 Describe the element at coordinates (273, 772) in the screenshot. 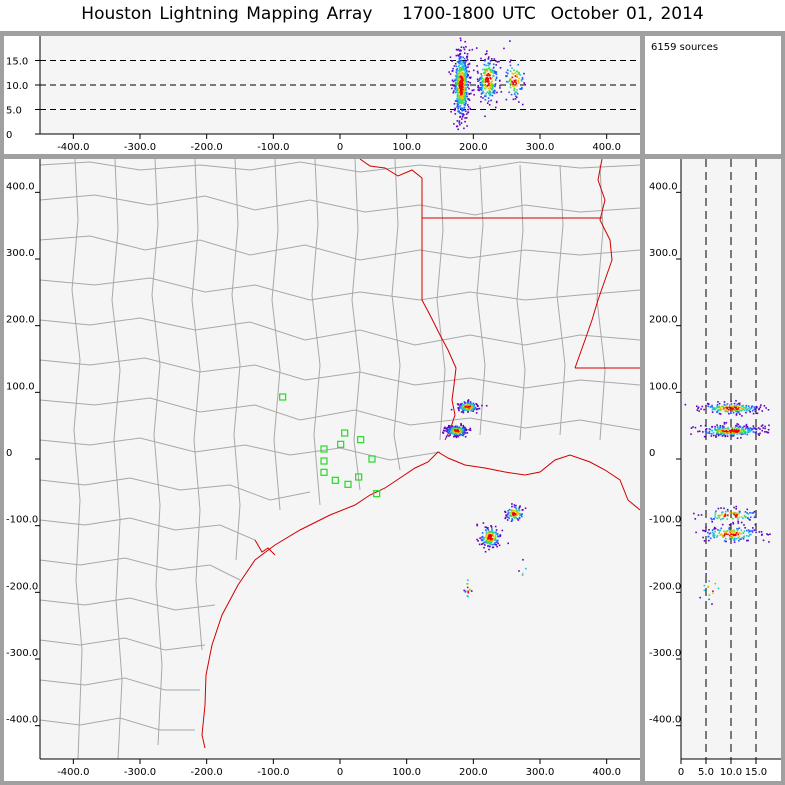

I see `map-x-tick-label: -100.0` at that location.